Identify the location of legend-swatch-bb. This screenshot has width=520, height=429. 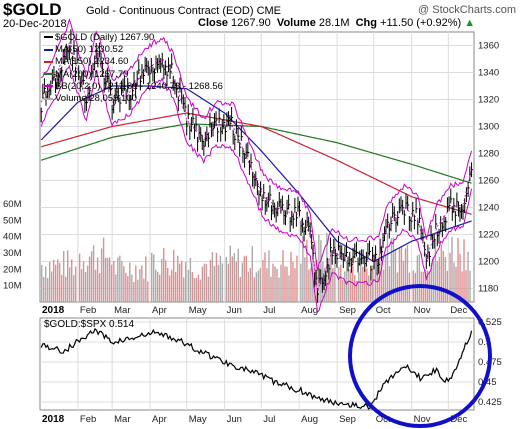
(48, 86).